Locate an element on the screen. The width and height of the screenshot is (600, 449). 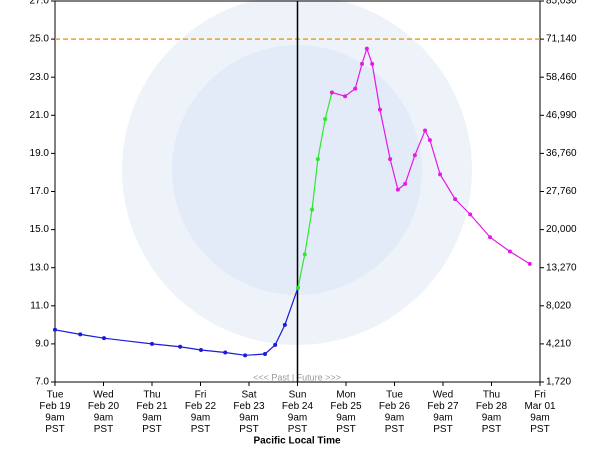
y2-tick-label: 27,760 is located at coordinates (561, 191).